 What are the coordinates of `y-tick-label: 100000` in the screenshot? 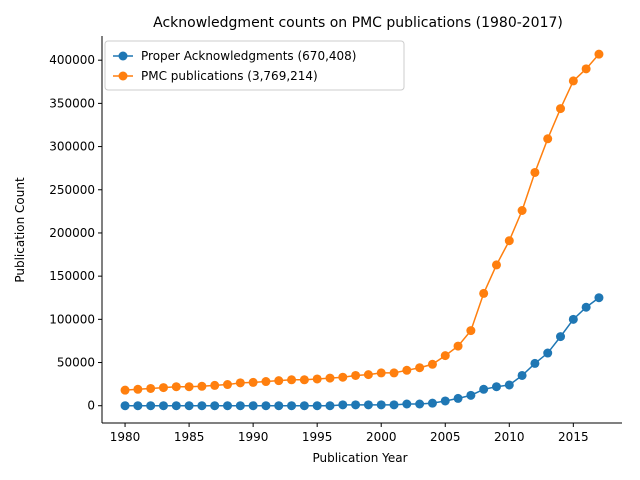 It's located at (72, 319).